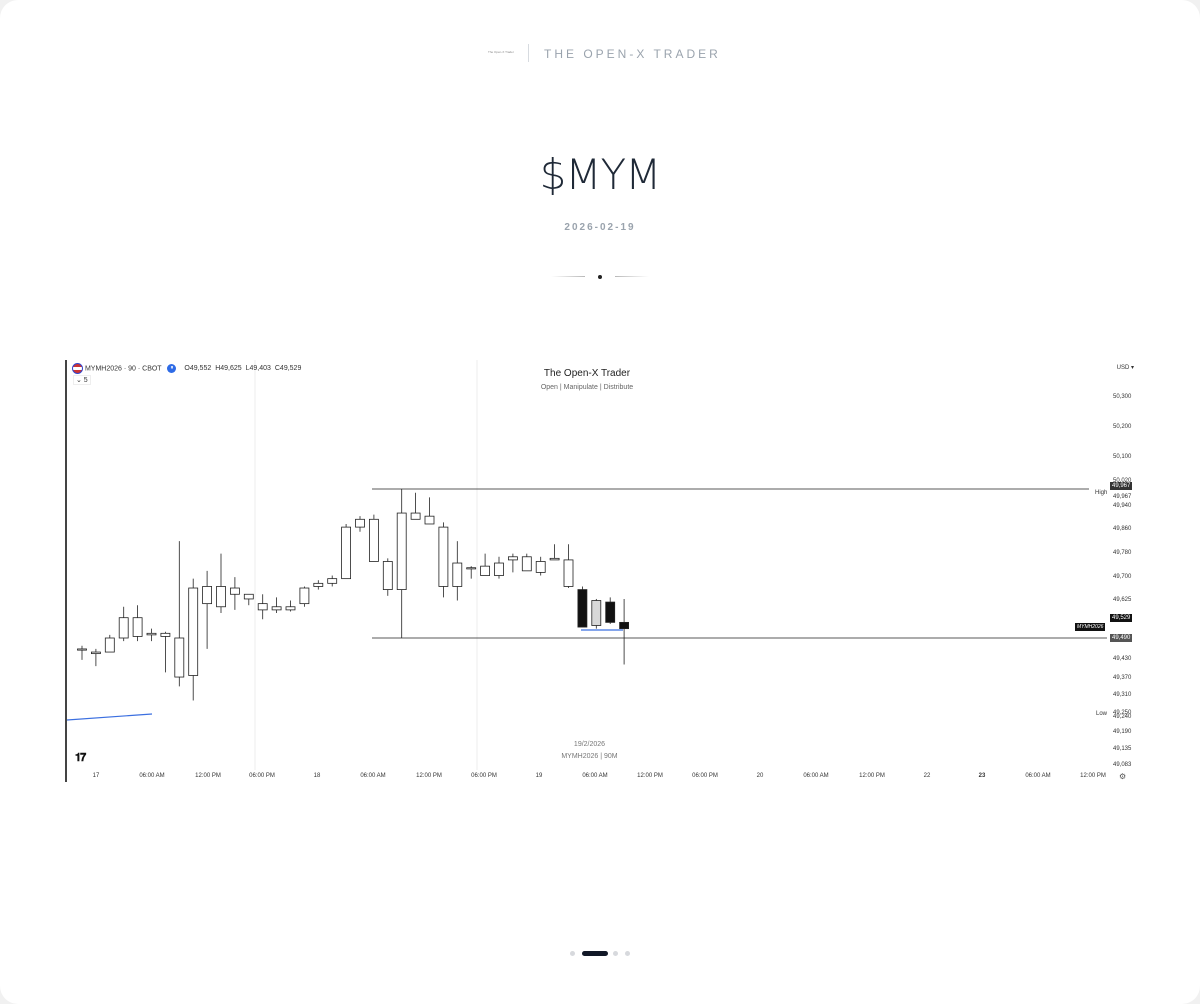  What do you see at coordinates (1125, 368) in the screenshot?
I see `currency-selector: USD ▾` at bounding box center [1125, 368].